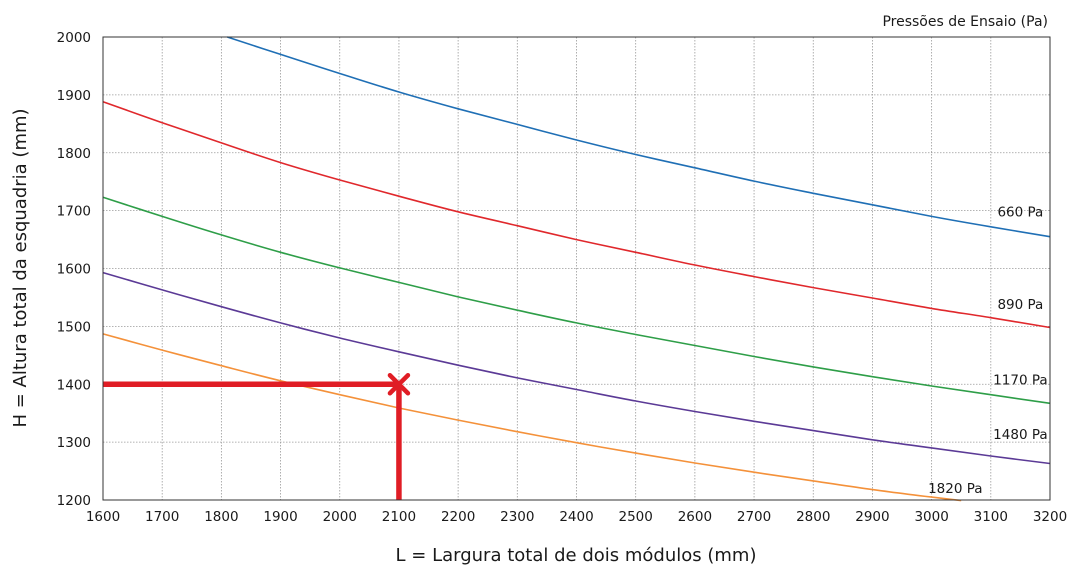 This screenshot has height=567, width=1073. What do you see at coordinates (74, 327) in the screenshot?
I see `y-tick-label: 1500` at bounding box center [74, 327].